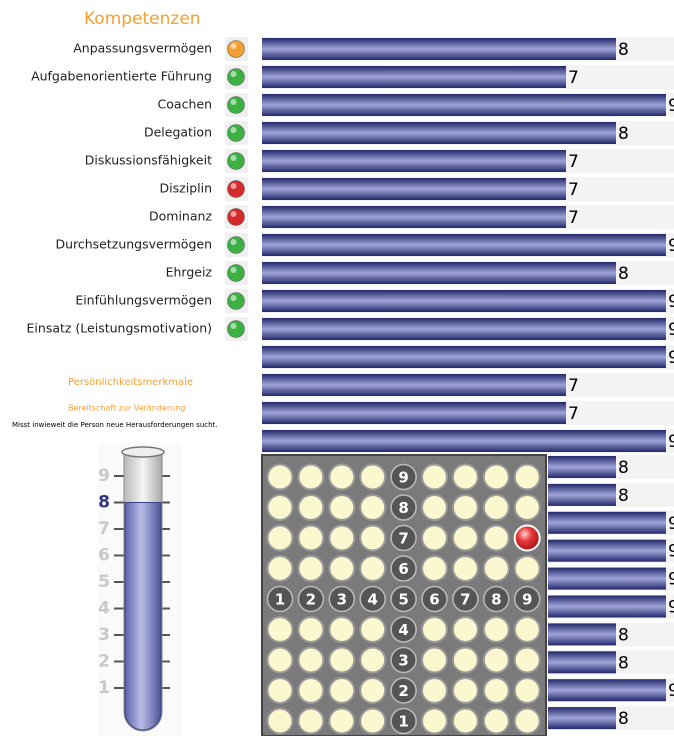 This screenshot has height=736, width=674. Describe the element at coordinates (185, 104) in the screenshot. I see `competency-label: Coachen` at that location.